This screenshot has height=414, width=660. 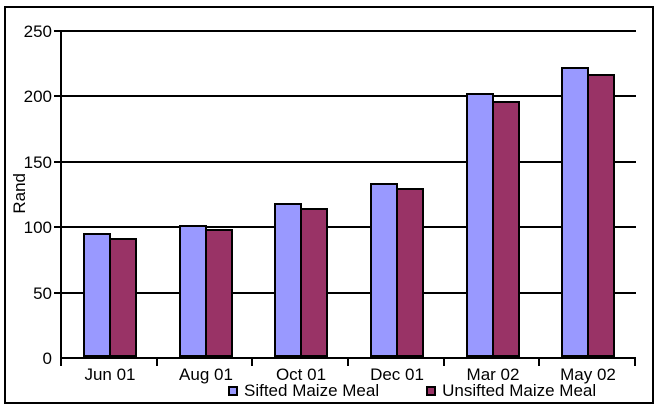 I want to click on y-axis-tick-label: 100, so click(x=37, y=227).